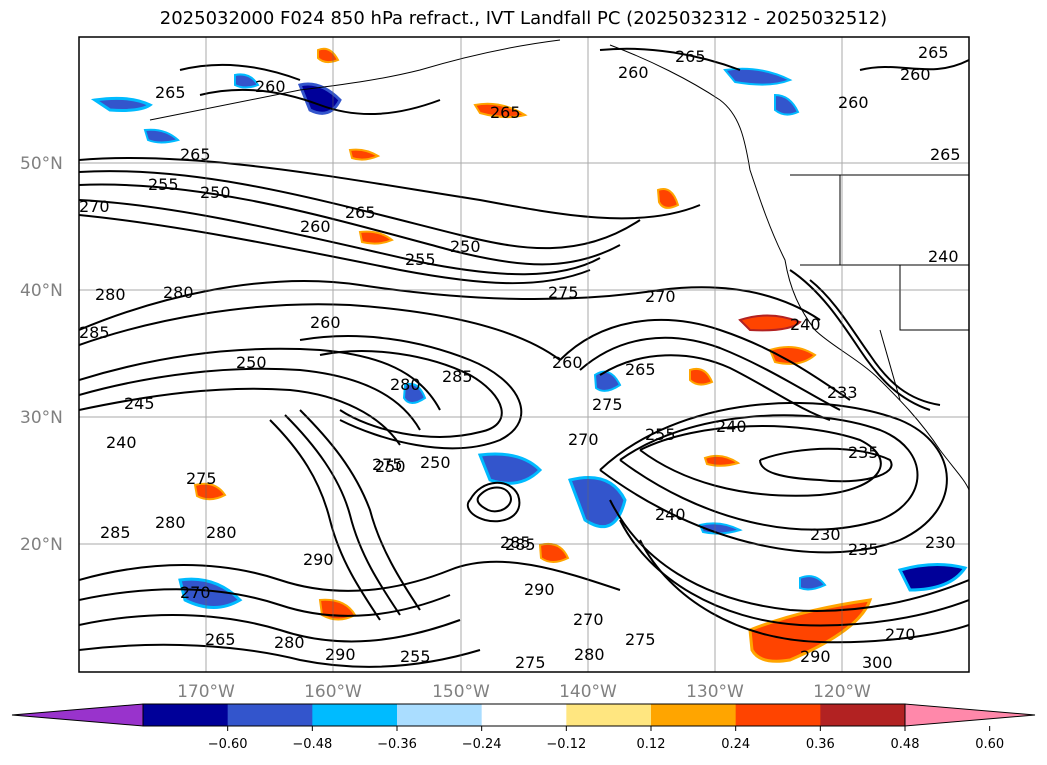  I want to click on state-border, so click(890, 365).